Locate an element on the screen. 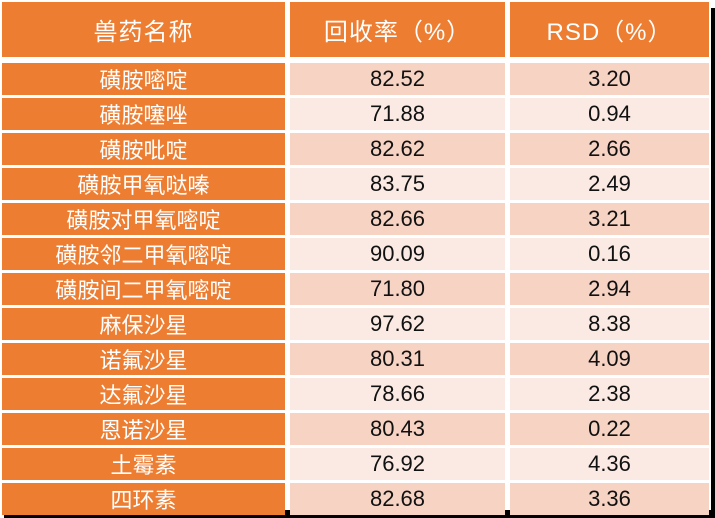  recovery-value-cell: 83.75 is located at coordinates (397, 184).